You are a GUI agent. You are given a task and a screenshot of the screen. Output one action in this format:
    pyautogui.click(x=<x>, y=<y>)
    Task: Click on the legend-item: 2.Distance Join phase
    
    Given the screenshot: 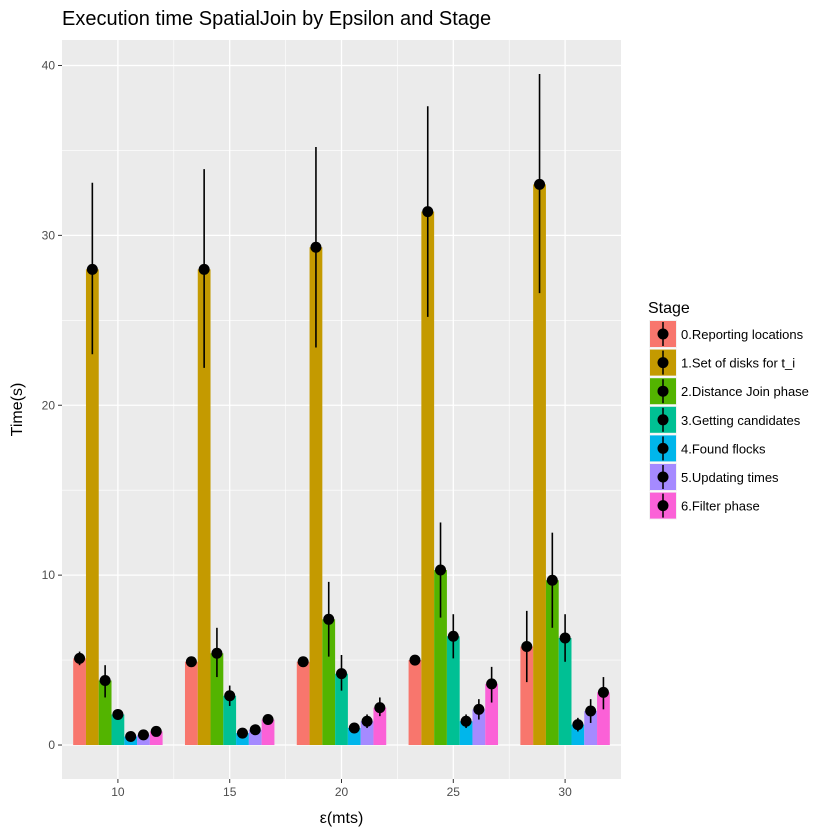 What is the action you would take?
    pyautogui.click(x=729, y=391)
    